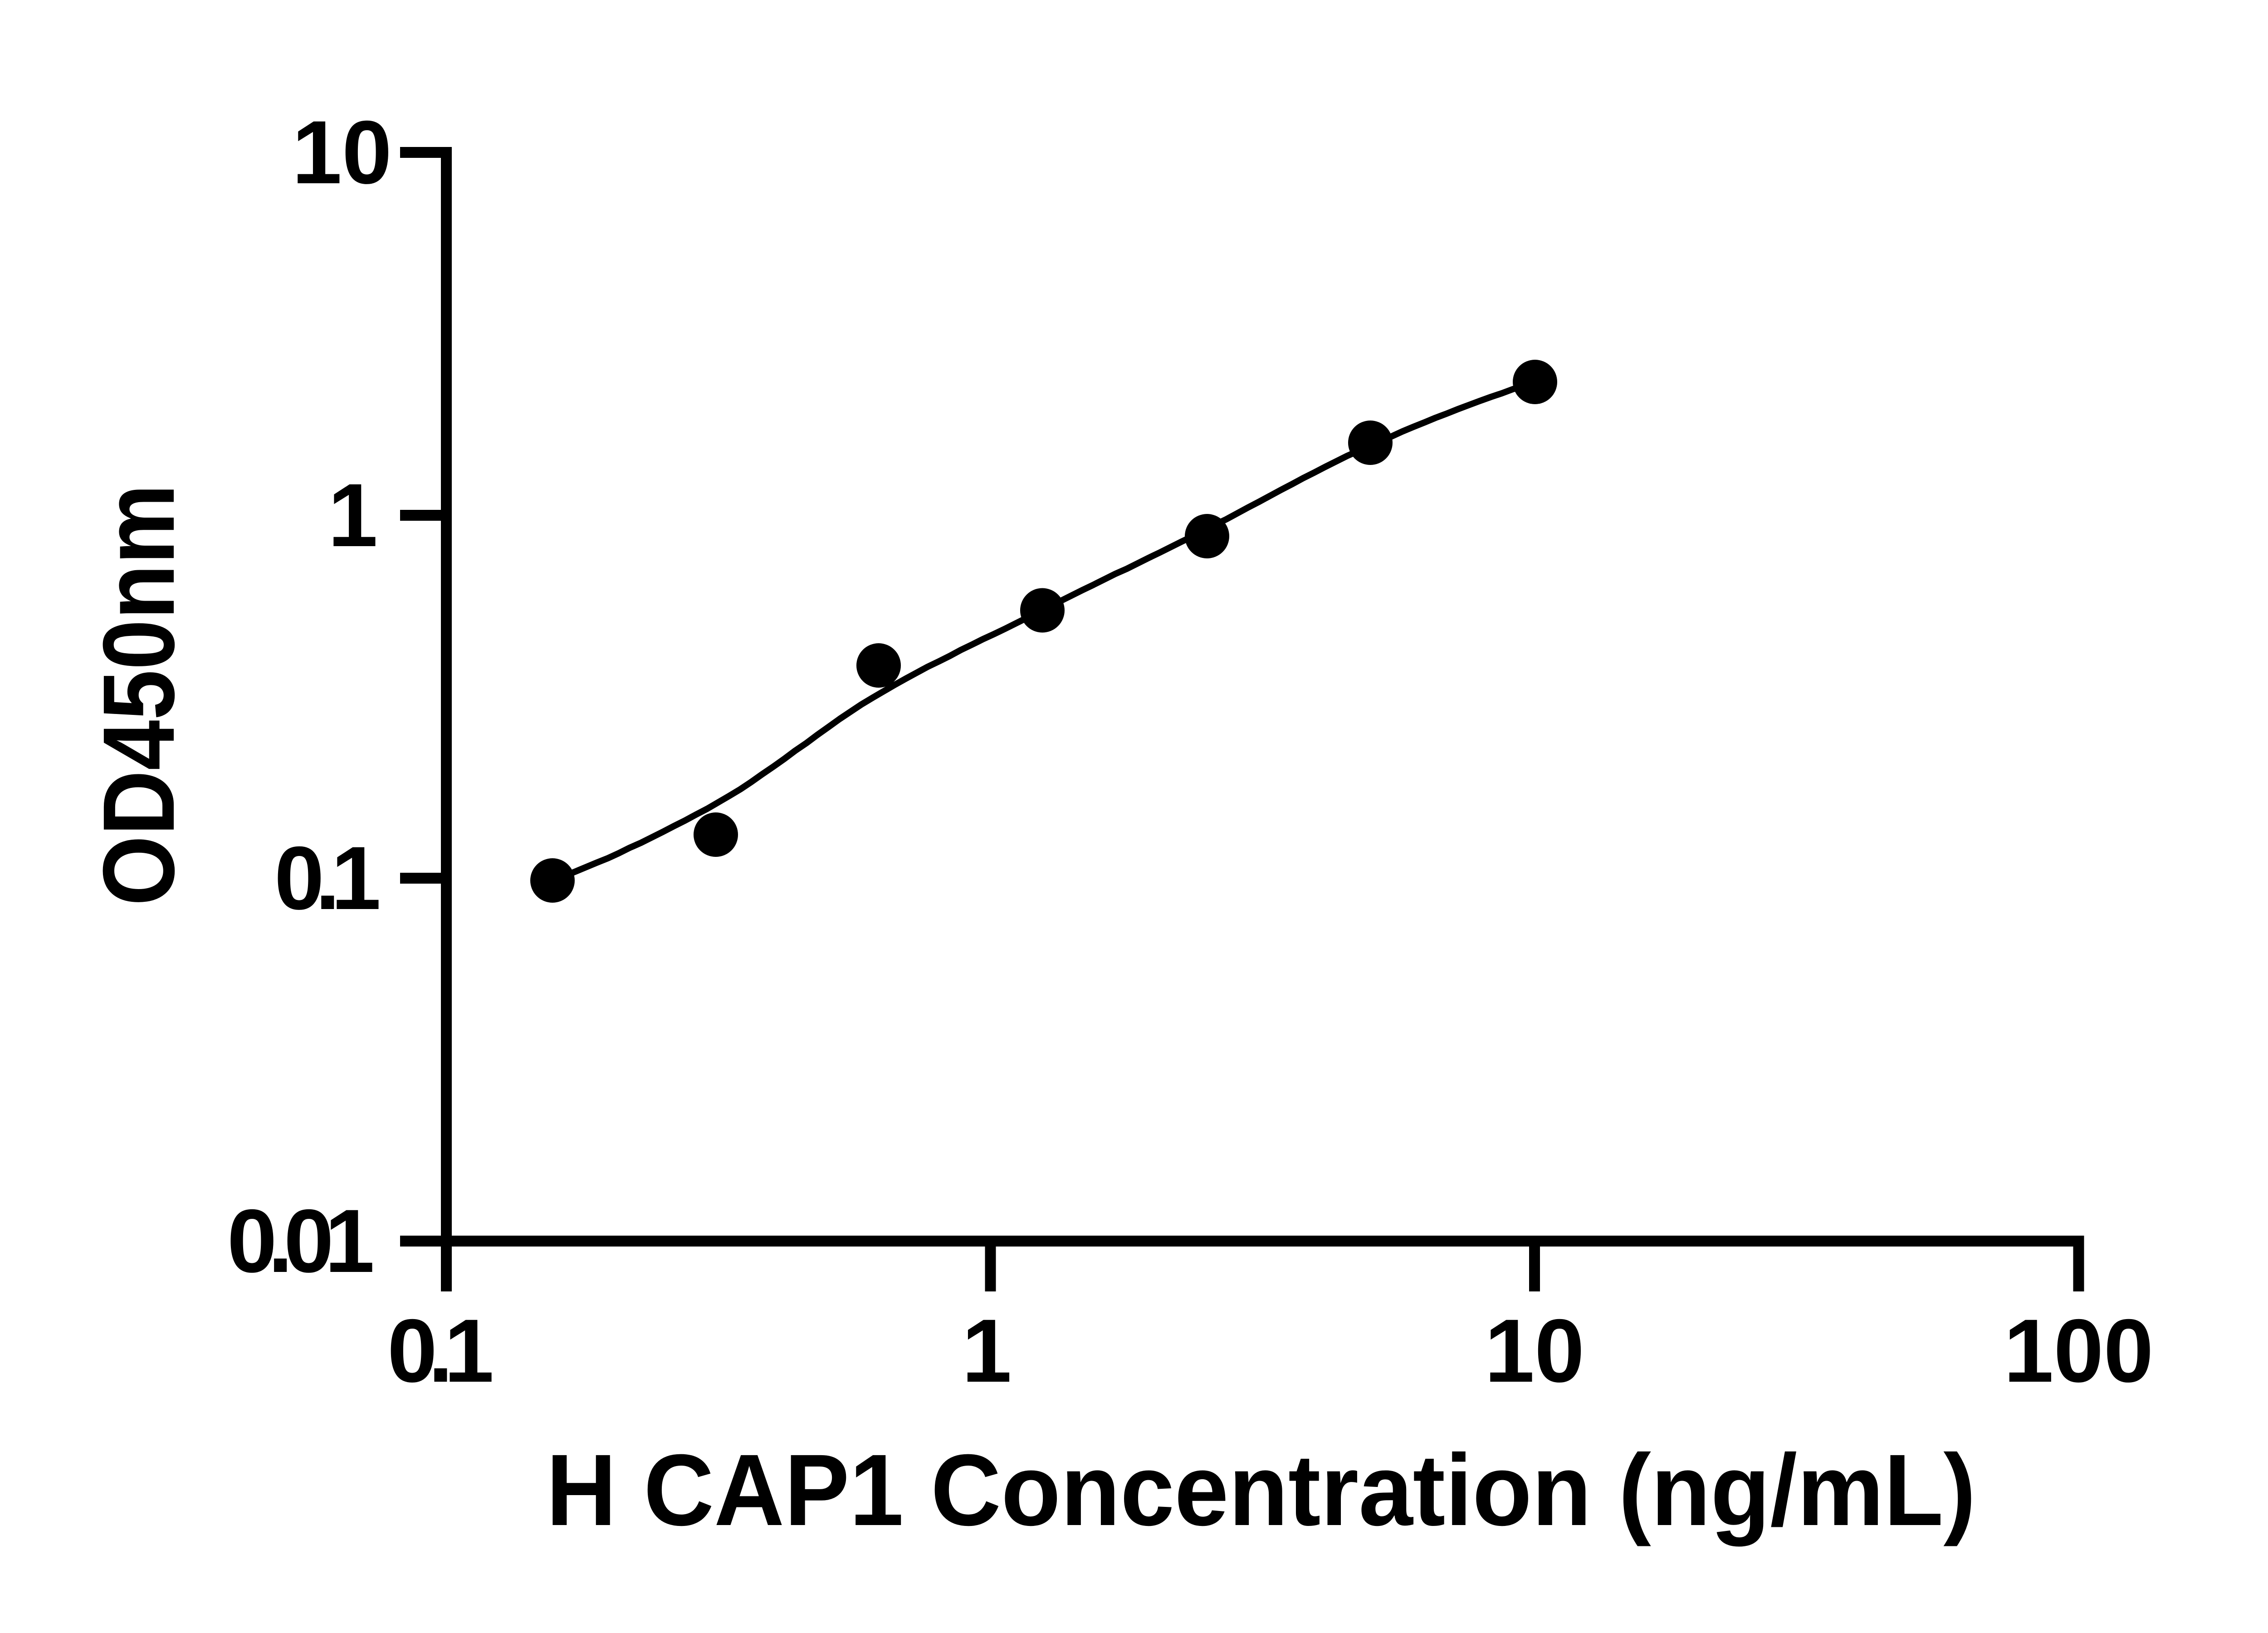  Describe the element at coordinates (299, 1241) in the screenshot. I see `svg-text: 0.01` at that location.